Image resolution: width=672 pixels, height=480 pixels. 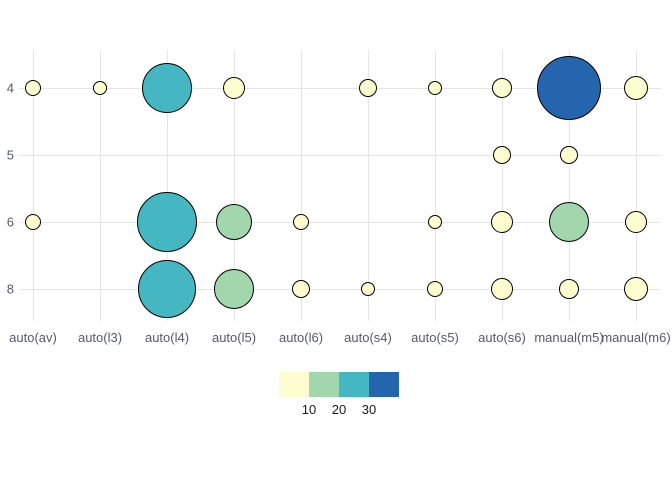 I want to click on x-tick-label: auto(l4), so click(x=167, y=337).